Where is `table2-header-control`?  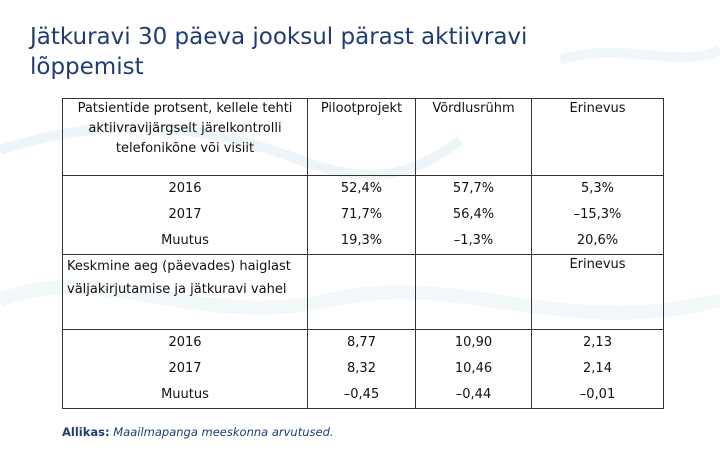
table2-header-control is located at coordinates (473, 292).